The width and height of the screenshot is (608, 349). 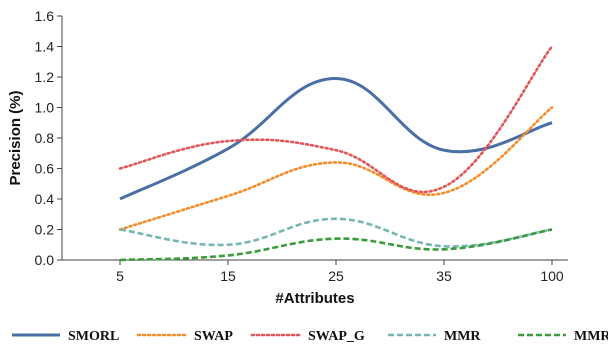 I want to click on y-tick-label: 0.4, so click(x=45, y=199).